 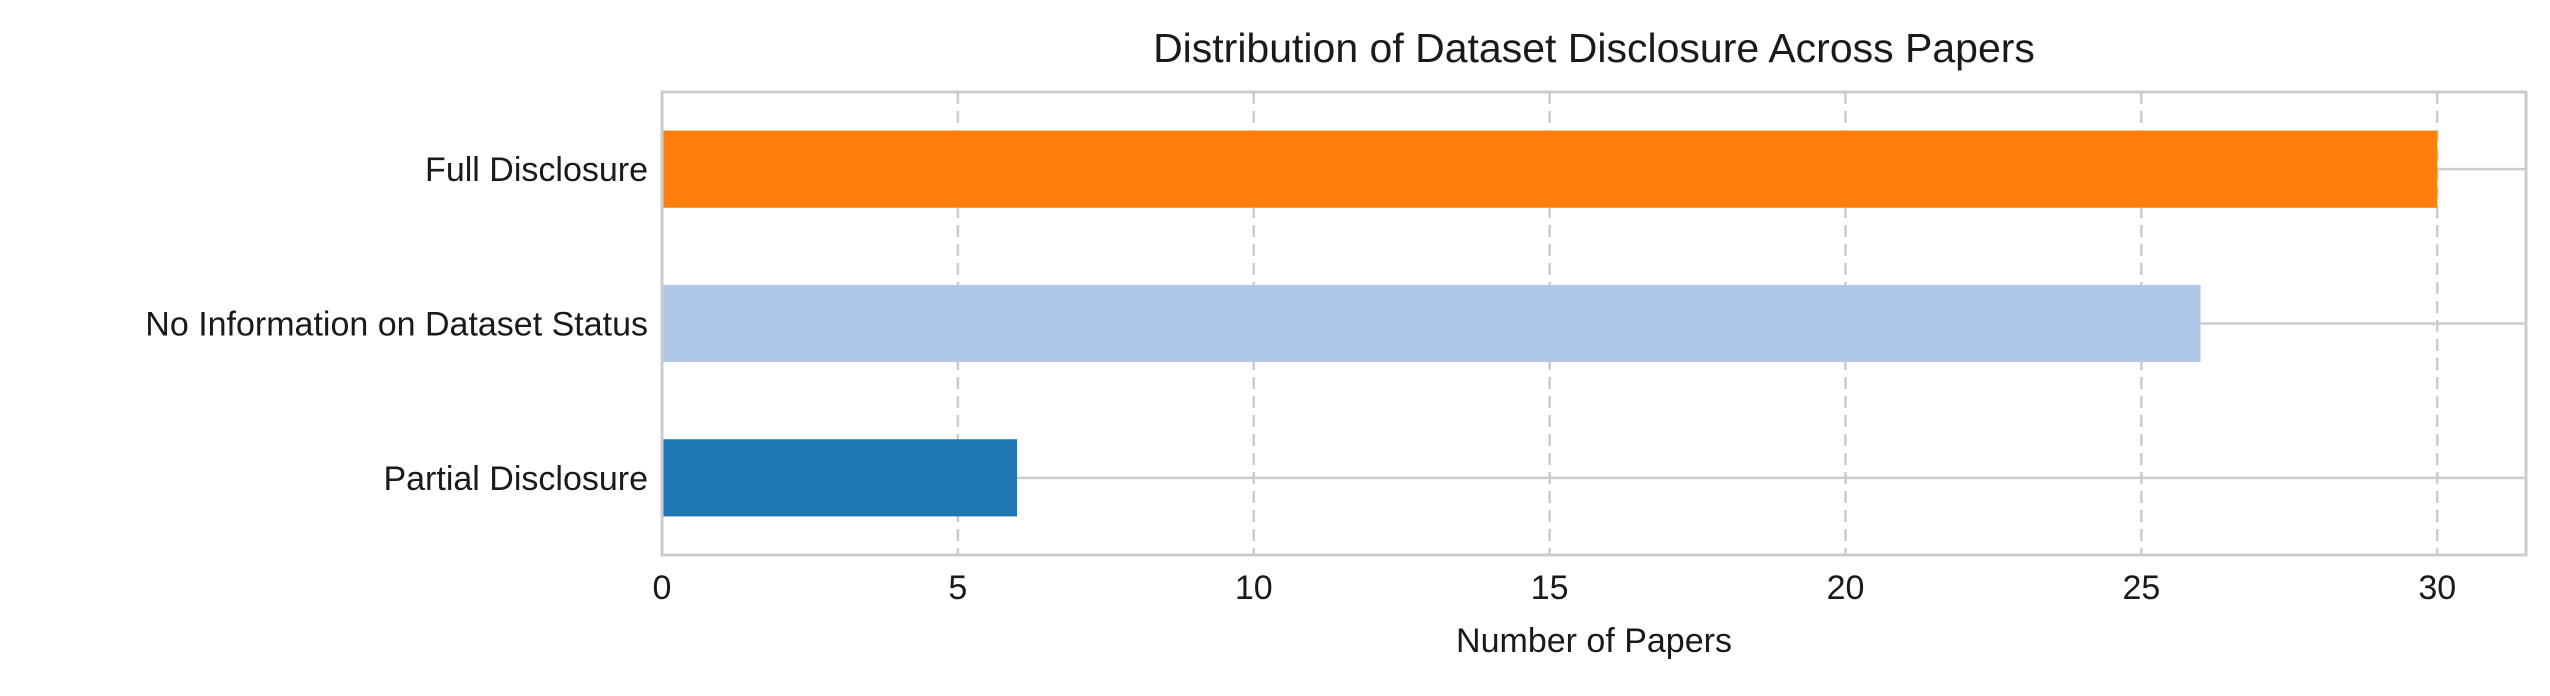 I want to click on x-axis-label: Number of Papers, so click(x=1594, y=641).